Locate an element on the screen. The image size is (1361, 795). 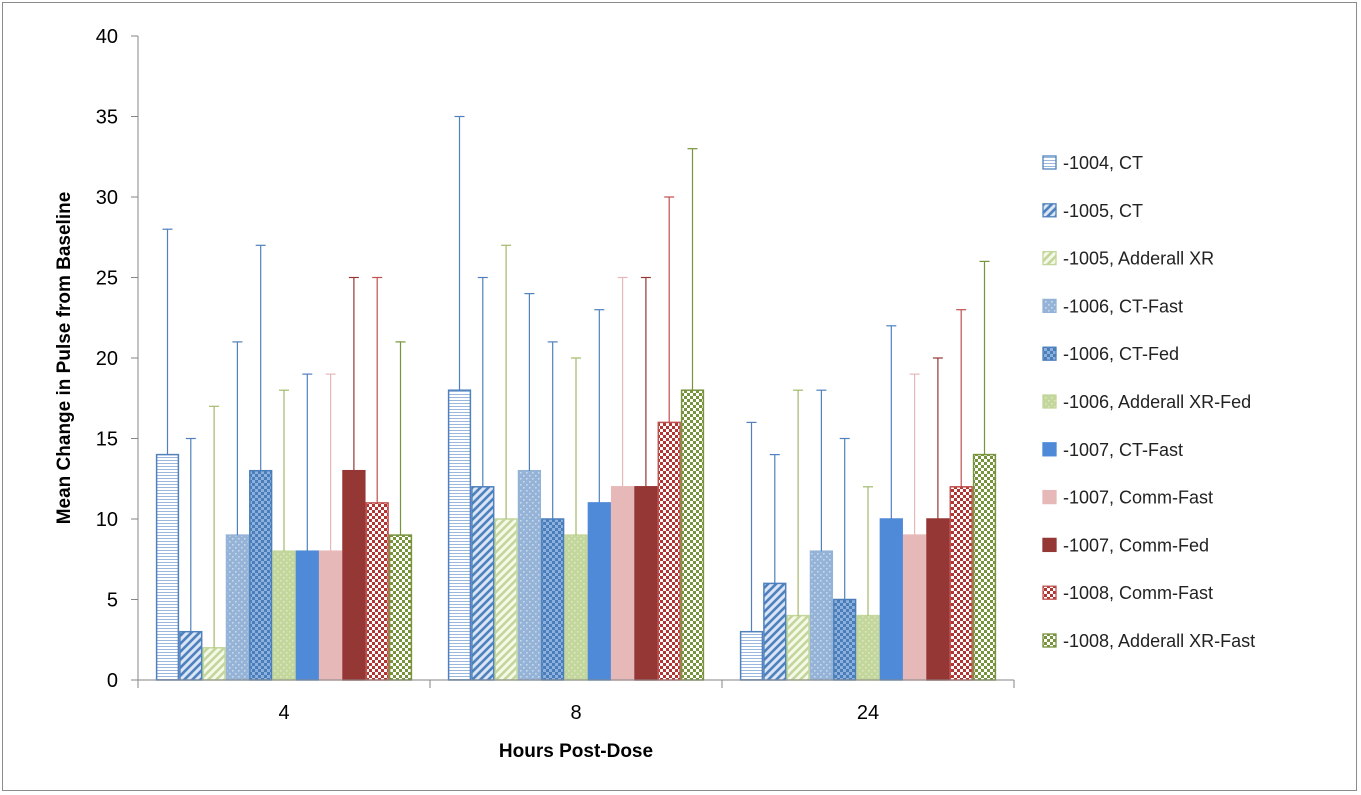
x-tick-label: 24 is located at coordinates (868, 713).